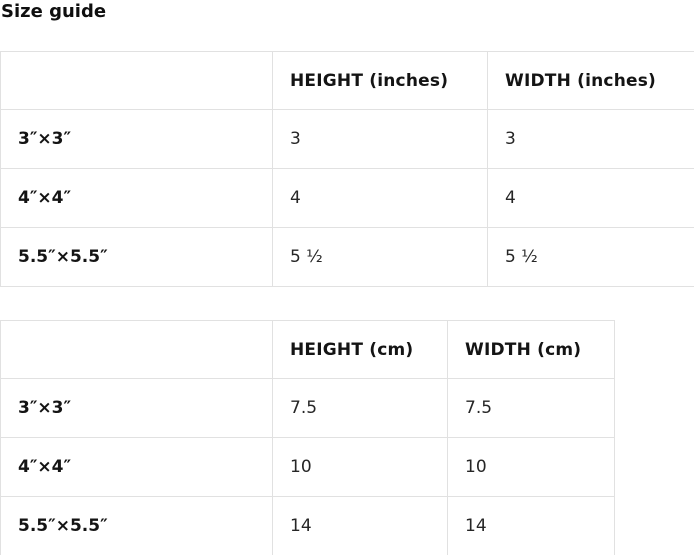 The height and width of the screenshot is (555, 694). What do you see at coordinates (531, 408) in the screenshot?
I see `width-value-cell: 7.5` at bounding box center [531, 408].